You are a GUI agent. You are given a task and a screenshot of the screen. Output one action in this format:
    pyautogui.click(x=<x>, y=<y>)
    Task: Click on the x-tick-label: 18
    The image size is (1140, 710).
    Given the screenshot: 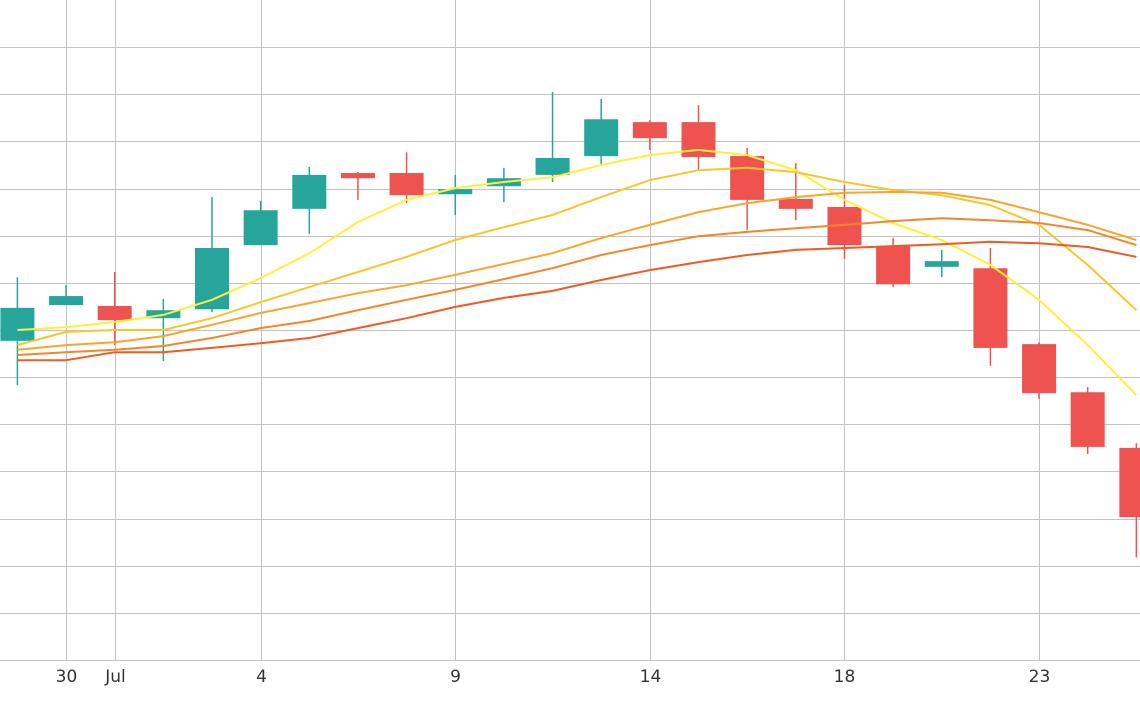 What is the action you would take?
    pyautogui.click(x=845, y=677)
    